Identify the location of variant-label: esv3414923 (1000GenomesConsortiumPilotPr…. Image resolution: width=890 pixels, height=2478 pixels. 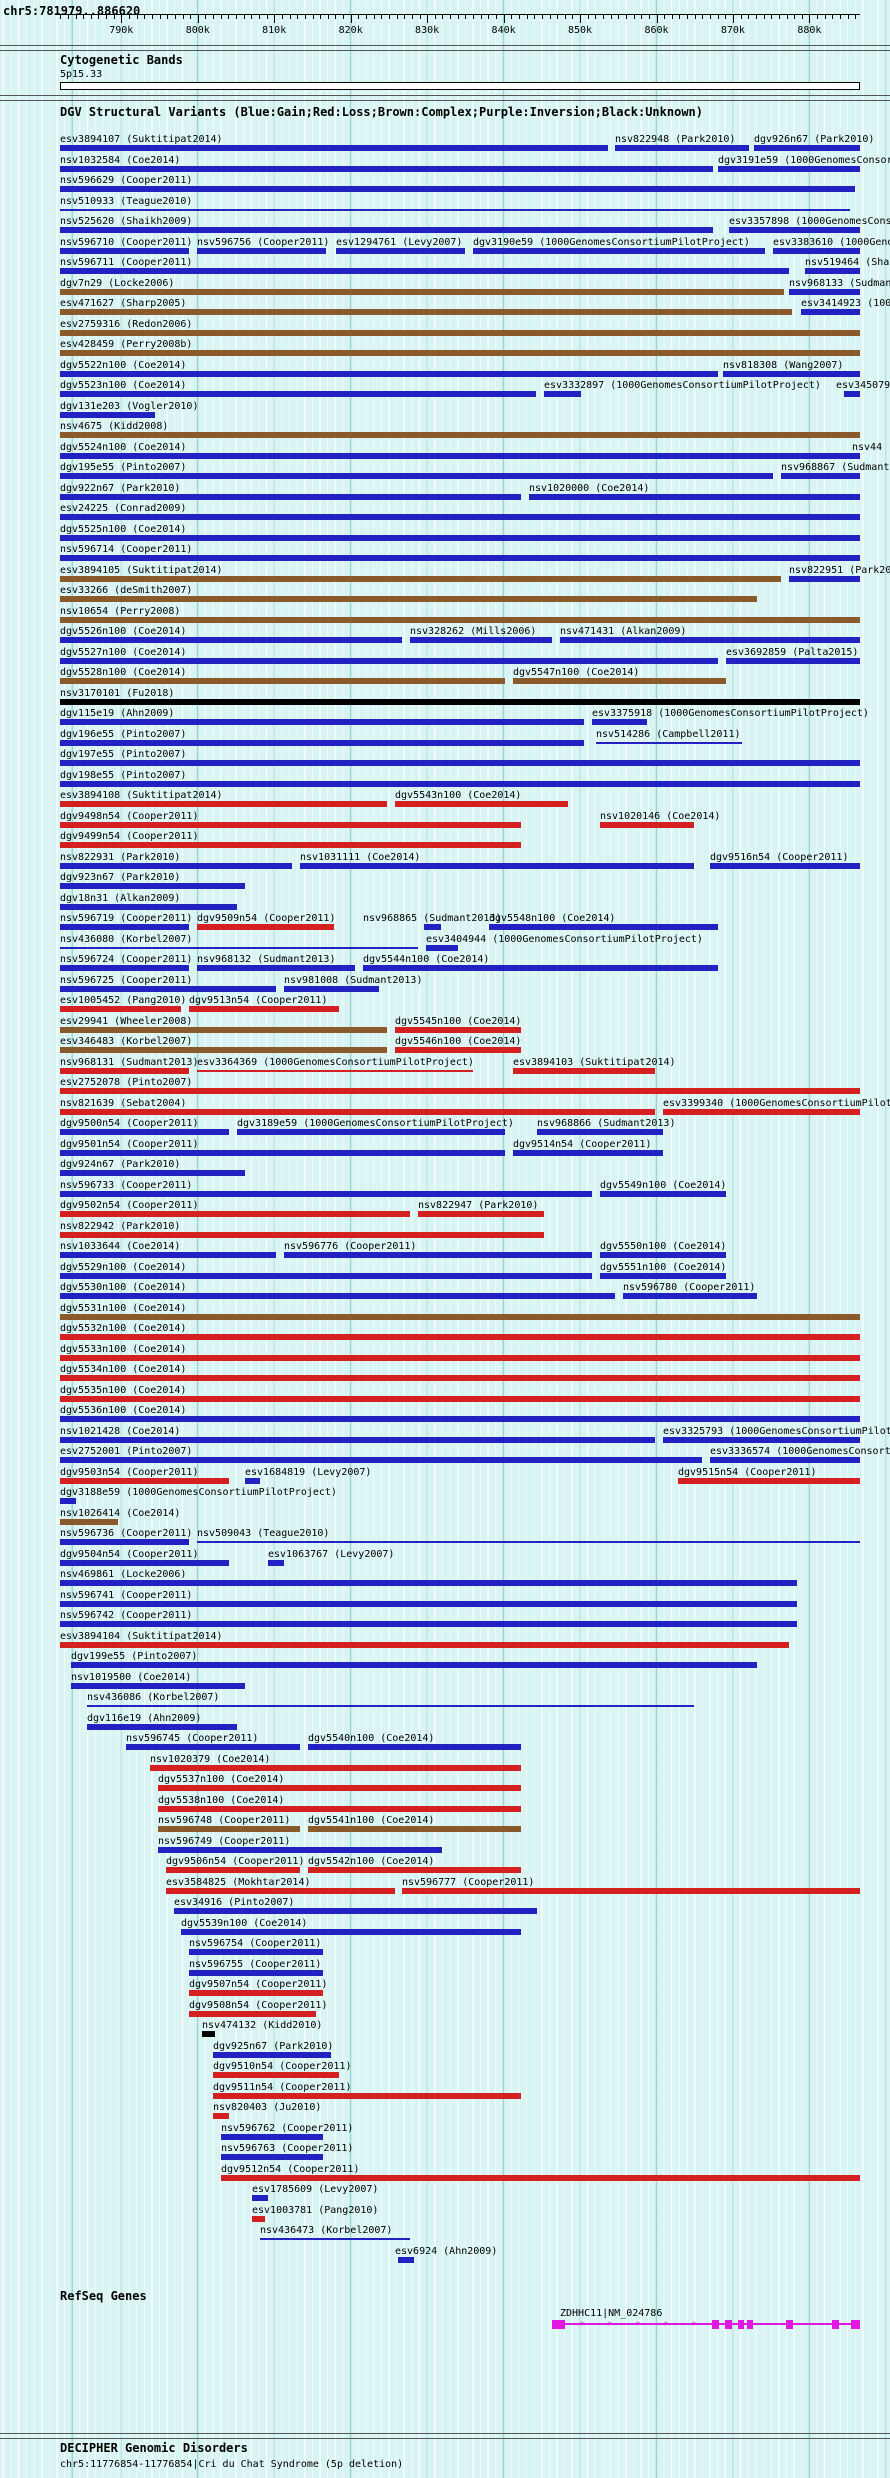
(845, 303).